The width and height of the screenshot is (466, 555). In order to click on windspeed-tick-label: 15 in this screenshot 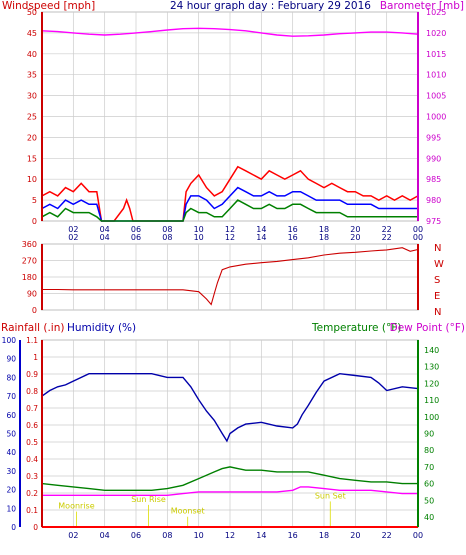, I will do `click(32, 158)`.